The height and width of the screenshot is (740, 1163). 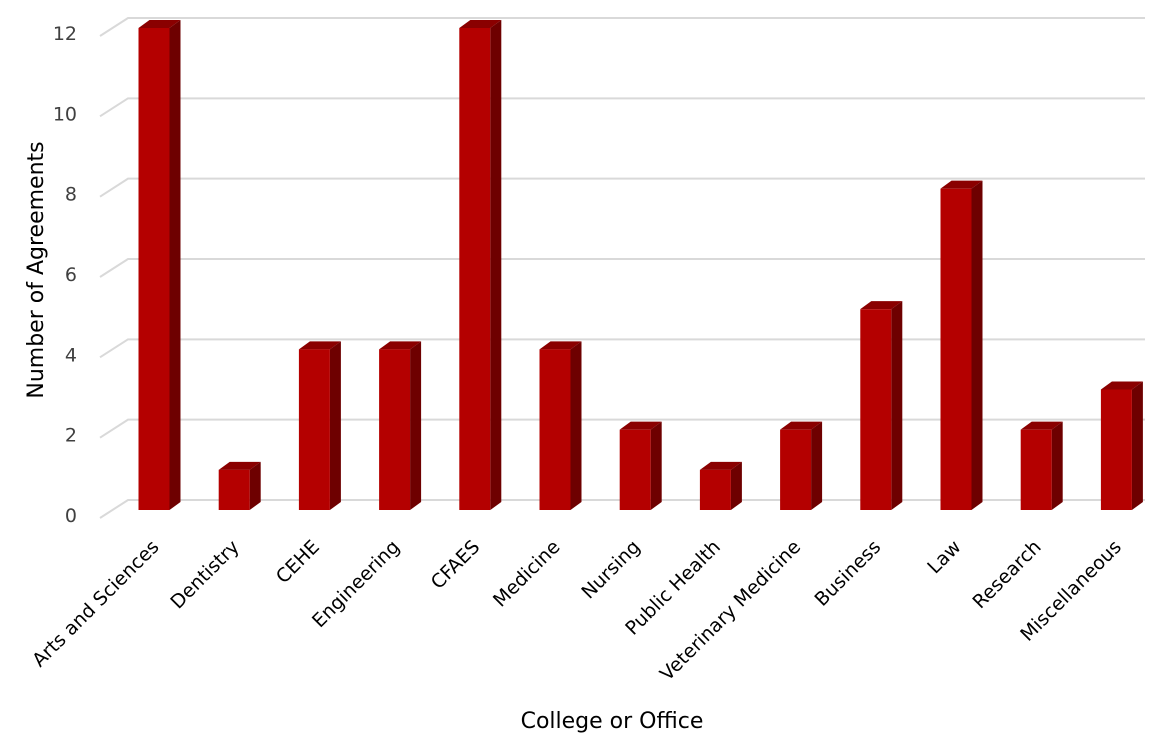 I want to click on x-tick-label: Arts and Sciences, so click(x=95, y=603).